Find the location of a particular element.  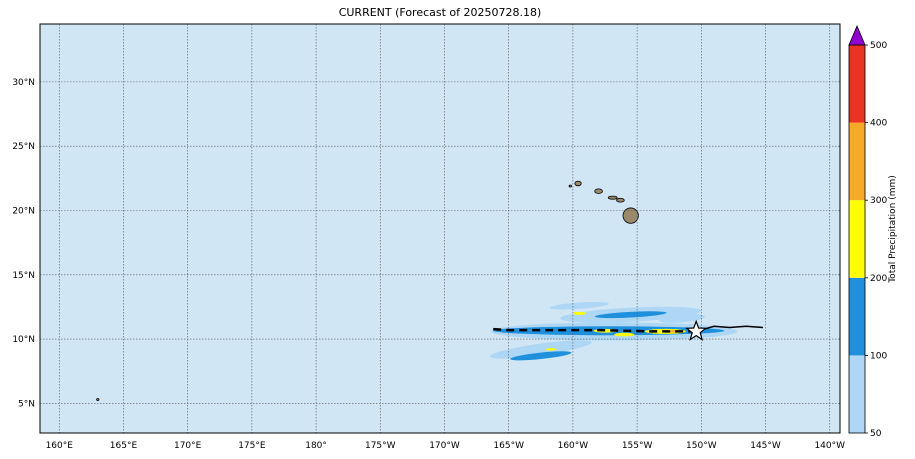

y-tick-label: 15°N is located at coordinates (23, 276).